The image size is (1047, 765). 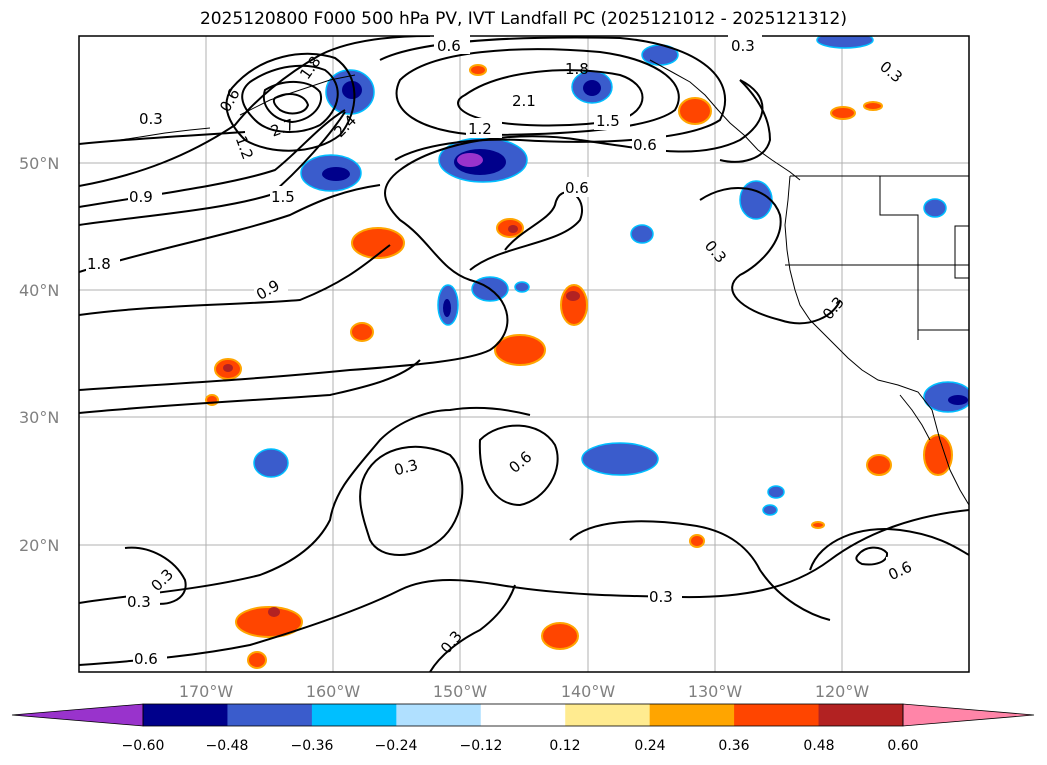 I want to click on us-mexico-coast, so click(x=876, y=340).